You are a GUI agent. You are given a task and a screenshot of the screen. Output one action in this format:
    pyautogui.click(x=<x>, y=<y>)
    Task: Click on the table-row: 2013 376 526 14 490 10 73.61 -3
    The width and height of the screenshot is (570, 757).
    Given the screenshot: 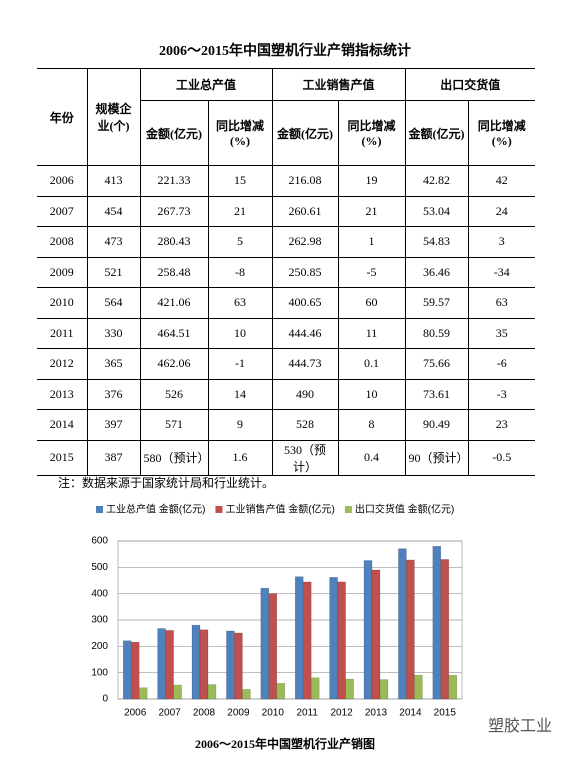 What is the action you would take?
    pyautogui.click(x=286, y=394)
    